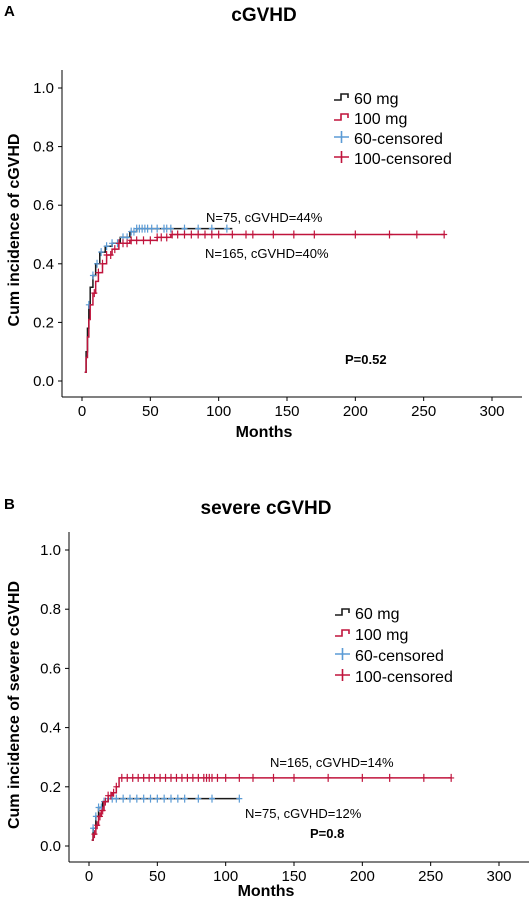 Image resolution: width=529 pixels, height=902 pixels. Describe the element at coordinates (14, 230) in the screenshot. I see `y-axis-label: Cum incidence of cGVHD` at that location.